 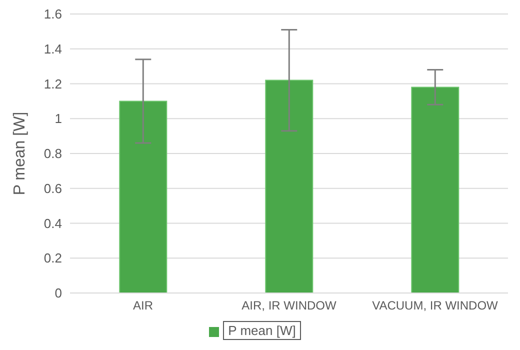 I want to click on x-tick-label: AIR, so click(x=143, y=305).